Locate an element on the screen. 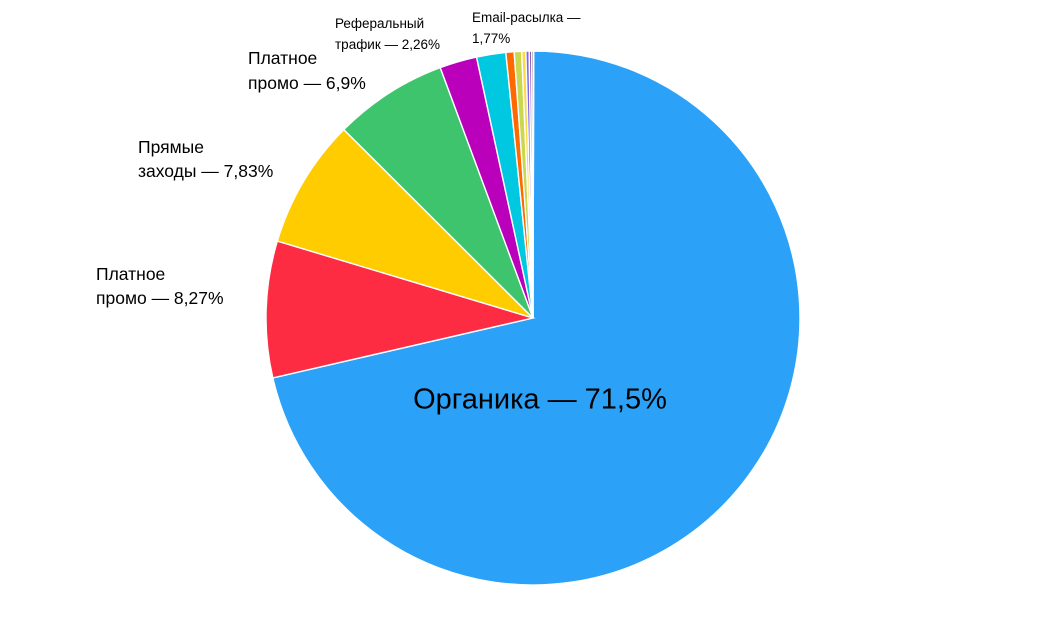 The width and height of the screenshot is (1041, 630). slice-label-paid-promo-2: Платное промо — 6,9% is located at coordinates (307, 70).